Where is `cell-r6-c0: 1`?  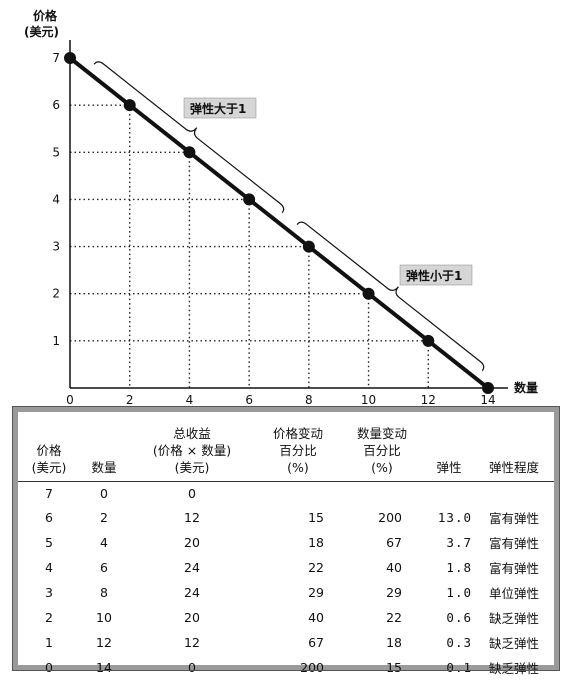 cell-r6-c0: 1 is located at coordinates (49, 642).